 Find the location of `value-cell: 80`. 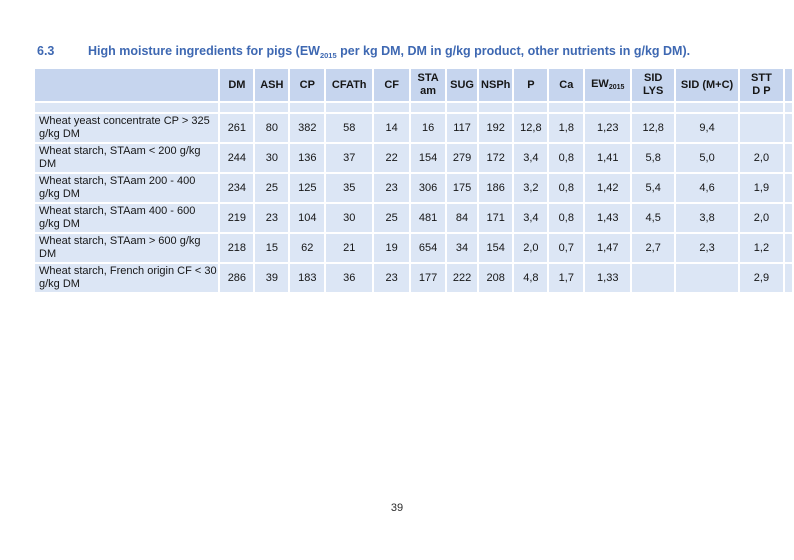

value-cell: 80 is located at coordinates (272, 128).